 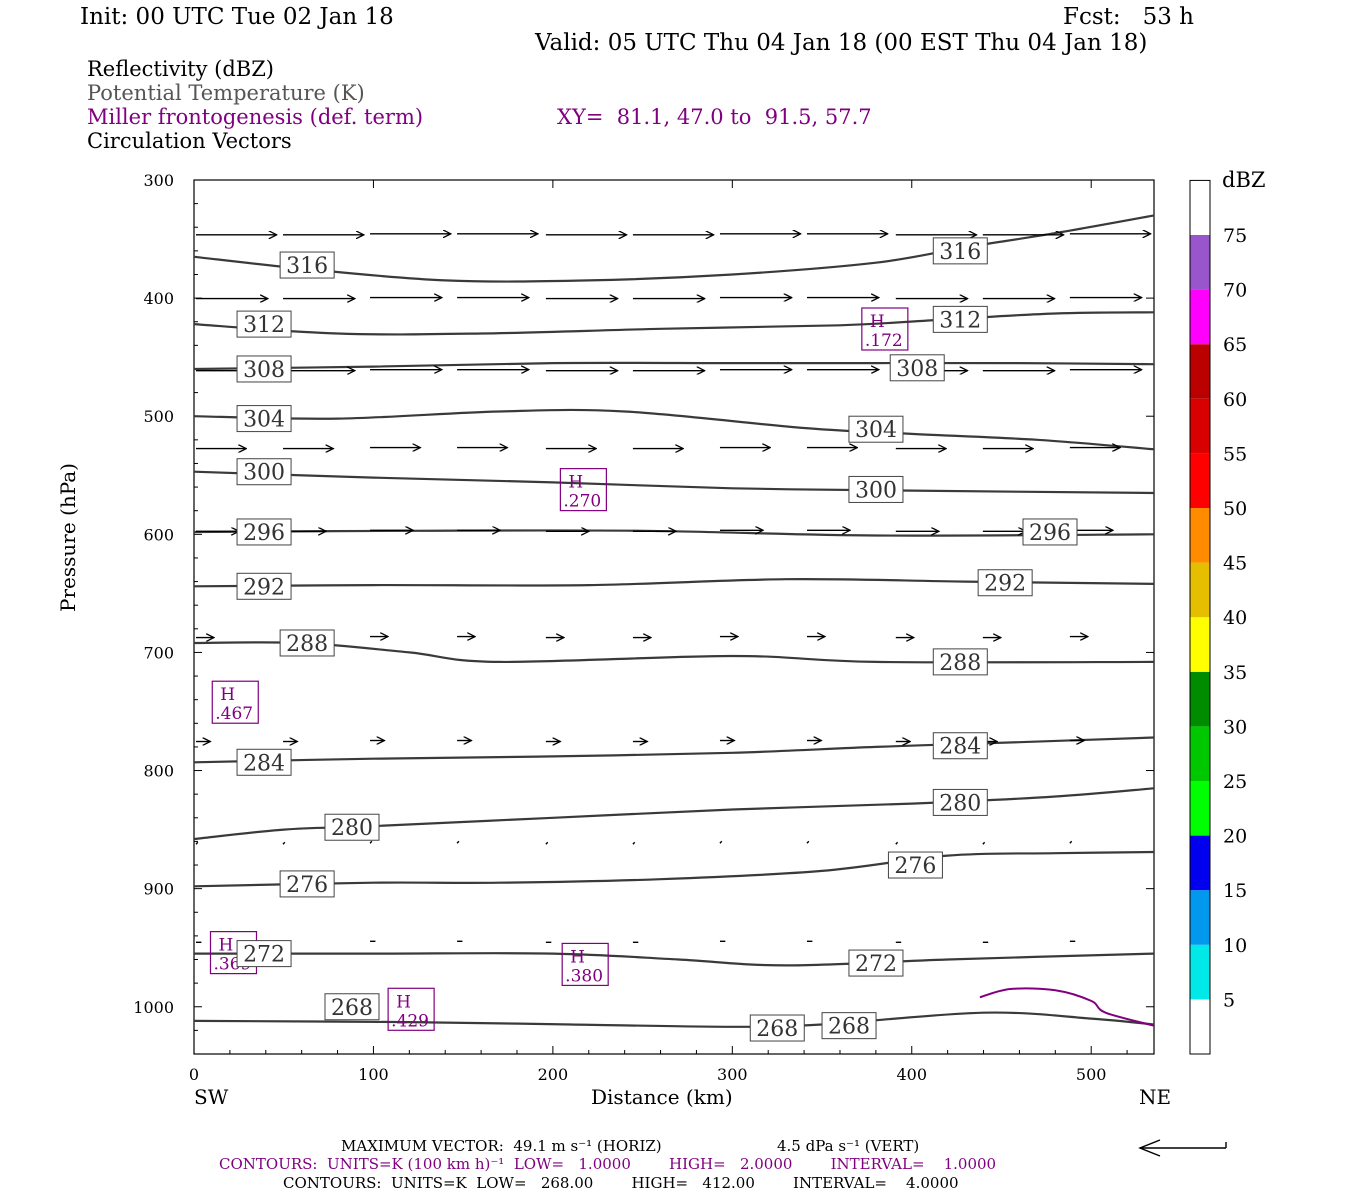 I want to click on y-tick-label: 700, so click(x=158, y=652).